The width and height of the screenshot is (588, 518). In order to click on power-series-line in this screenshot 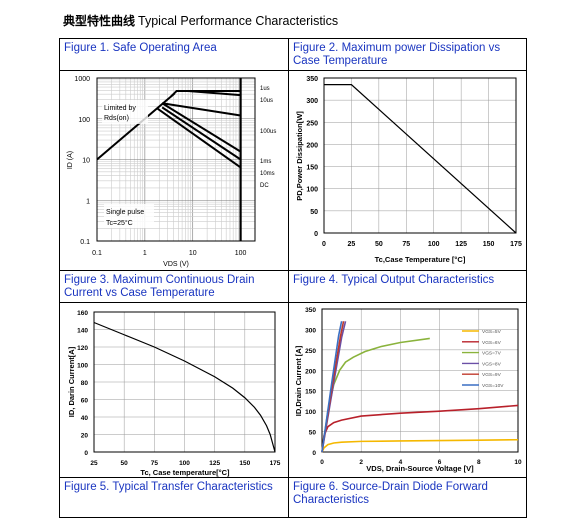, I will do `click(420, 159)`.